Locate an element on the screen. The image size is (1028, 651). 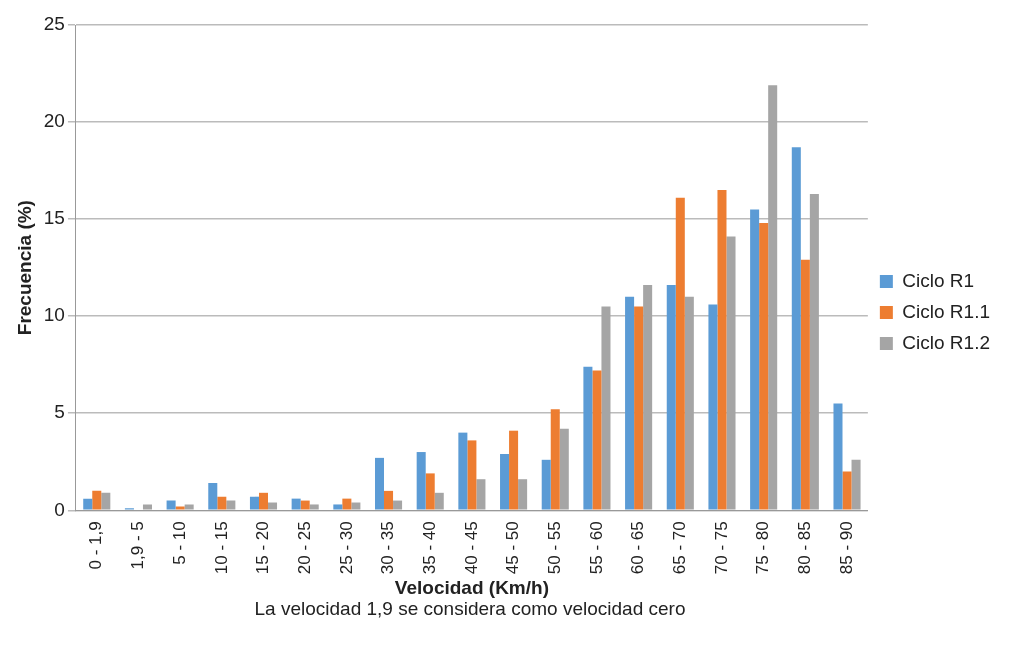
legend-label: Ciclo R1 is located at coordinates (938, 280).